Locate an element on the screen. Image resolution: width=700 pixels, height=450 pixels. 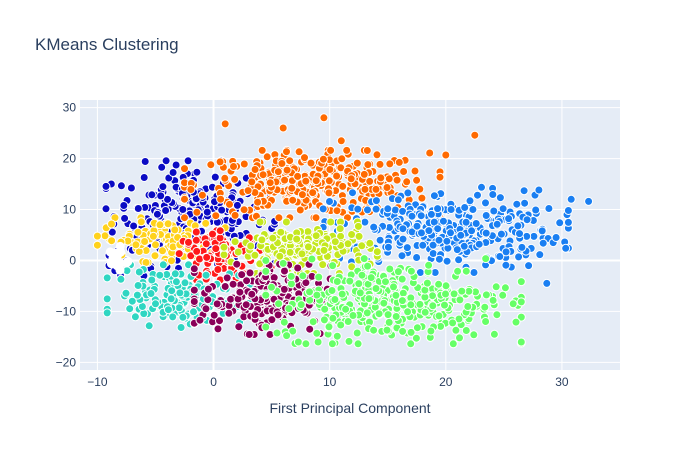
cluster-9-point is located at coordinates (110, 252).